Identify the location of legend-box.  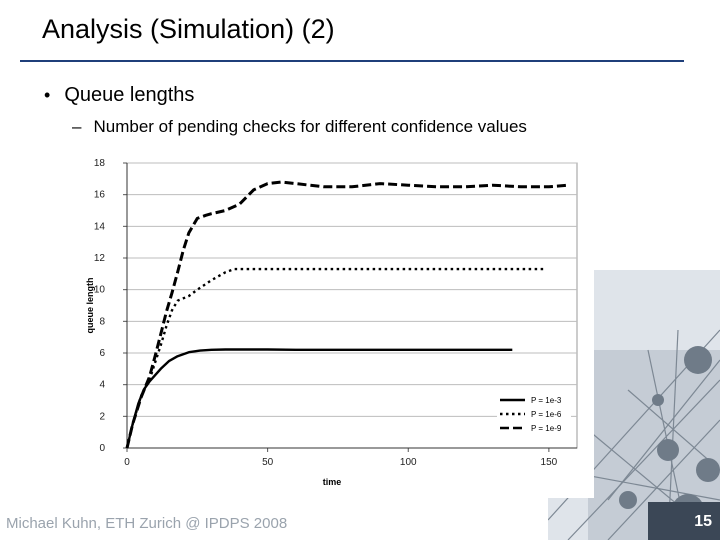
(534, 413).